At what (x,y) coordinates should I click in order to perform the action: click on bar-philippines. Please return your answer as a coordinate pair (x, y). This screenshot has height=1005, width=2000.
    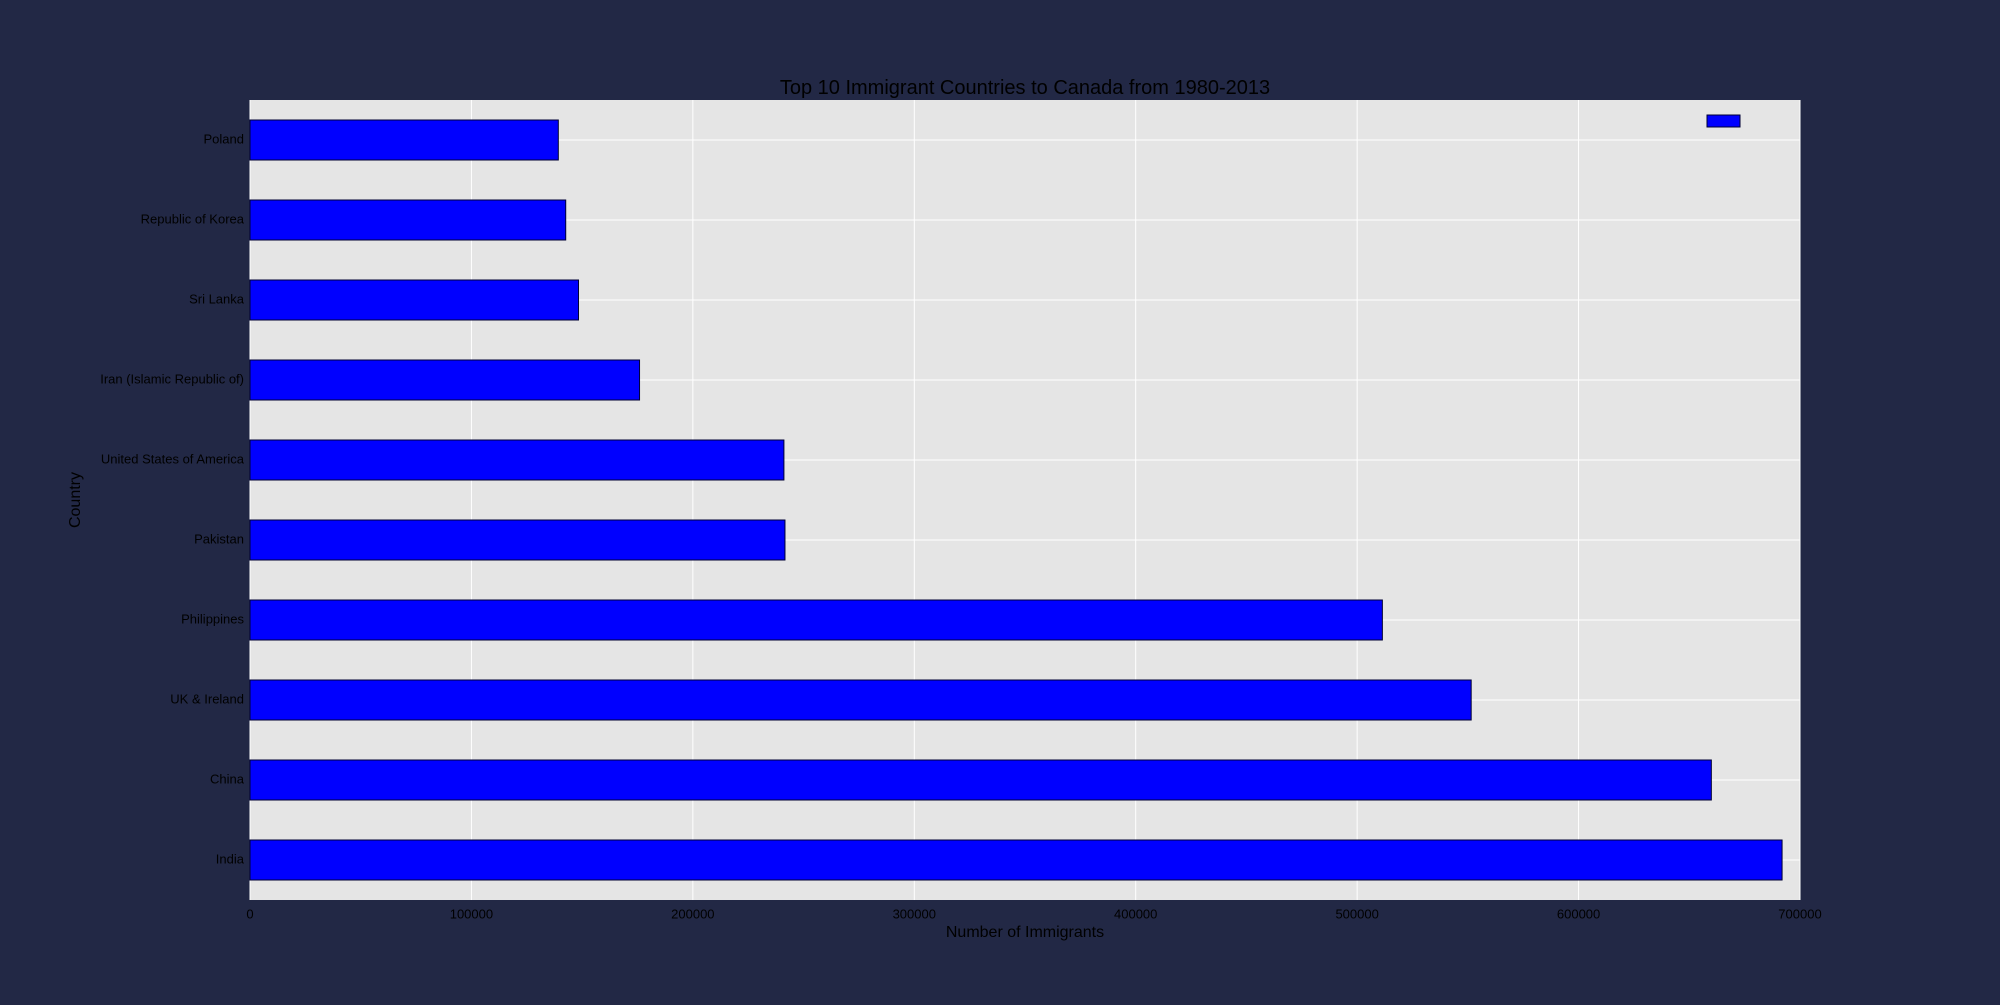
    Looking at the image, I should click on (816, 620).